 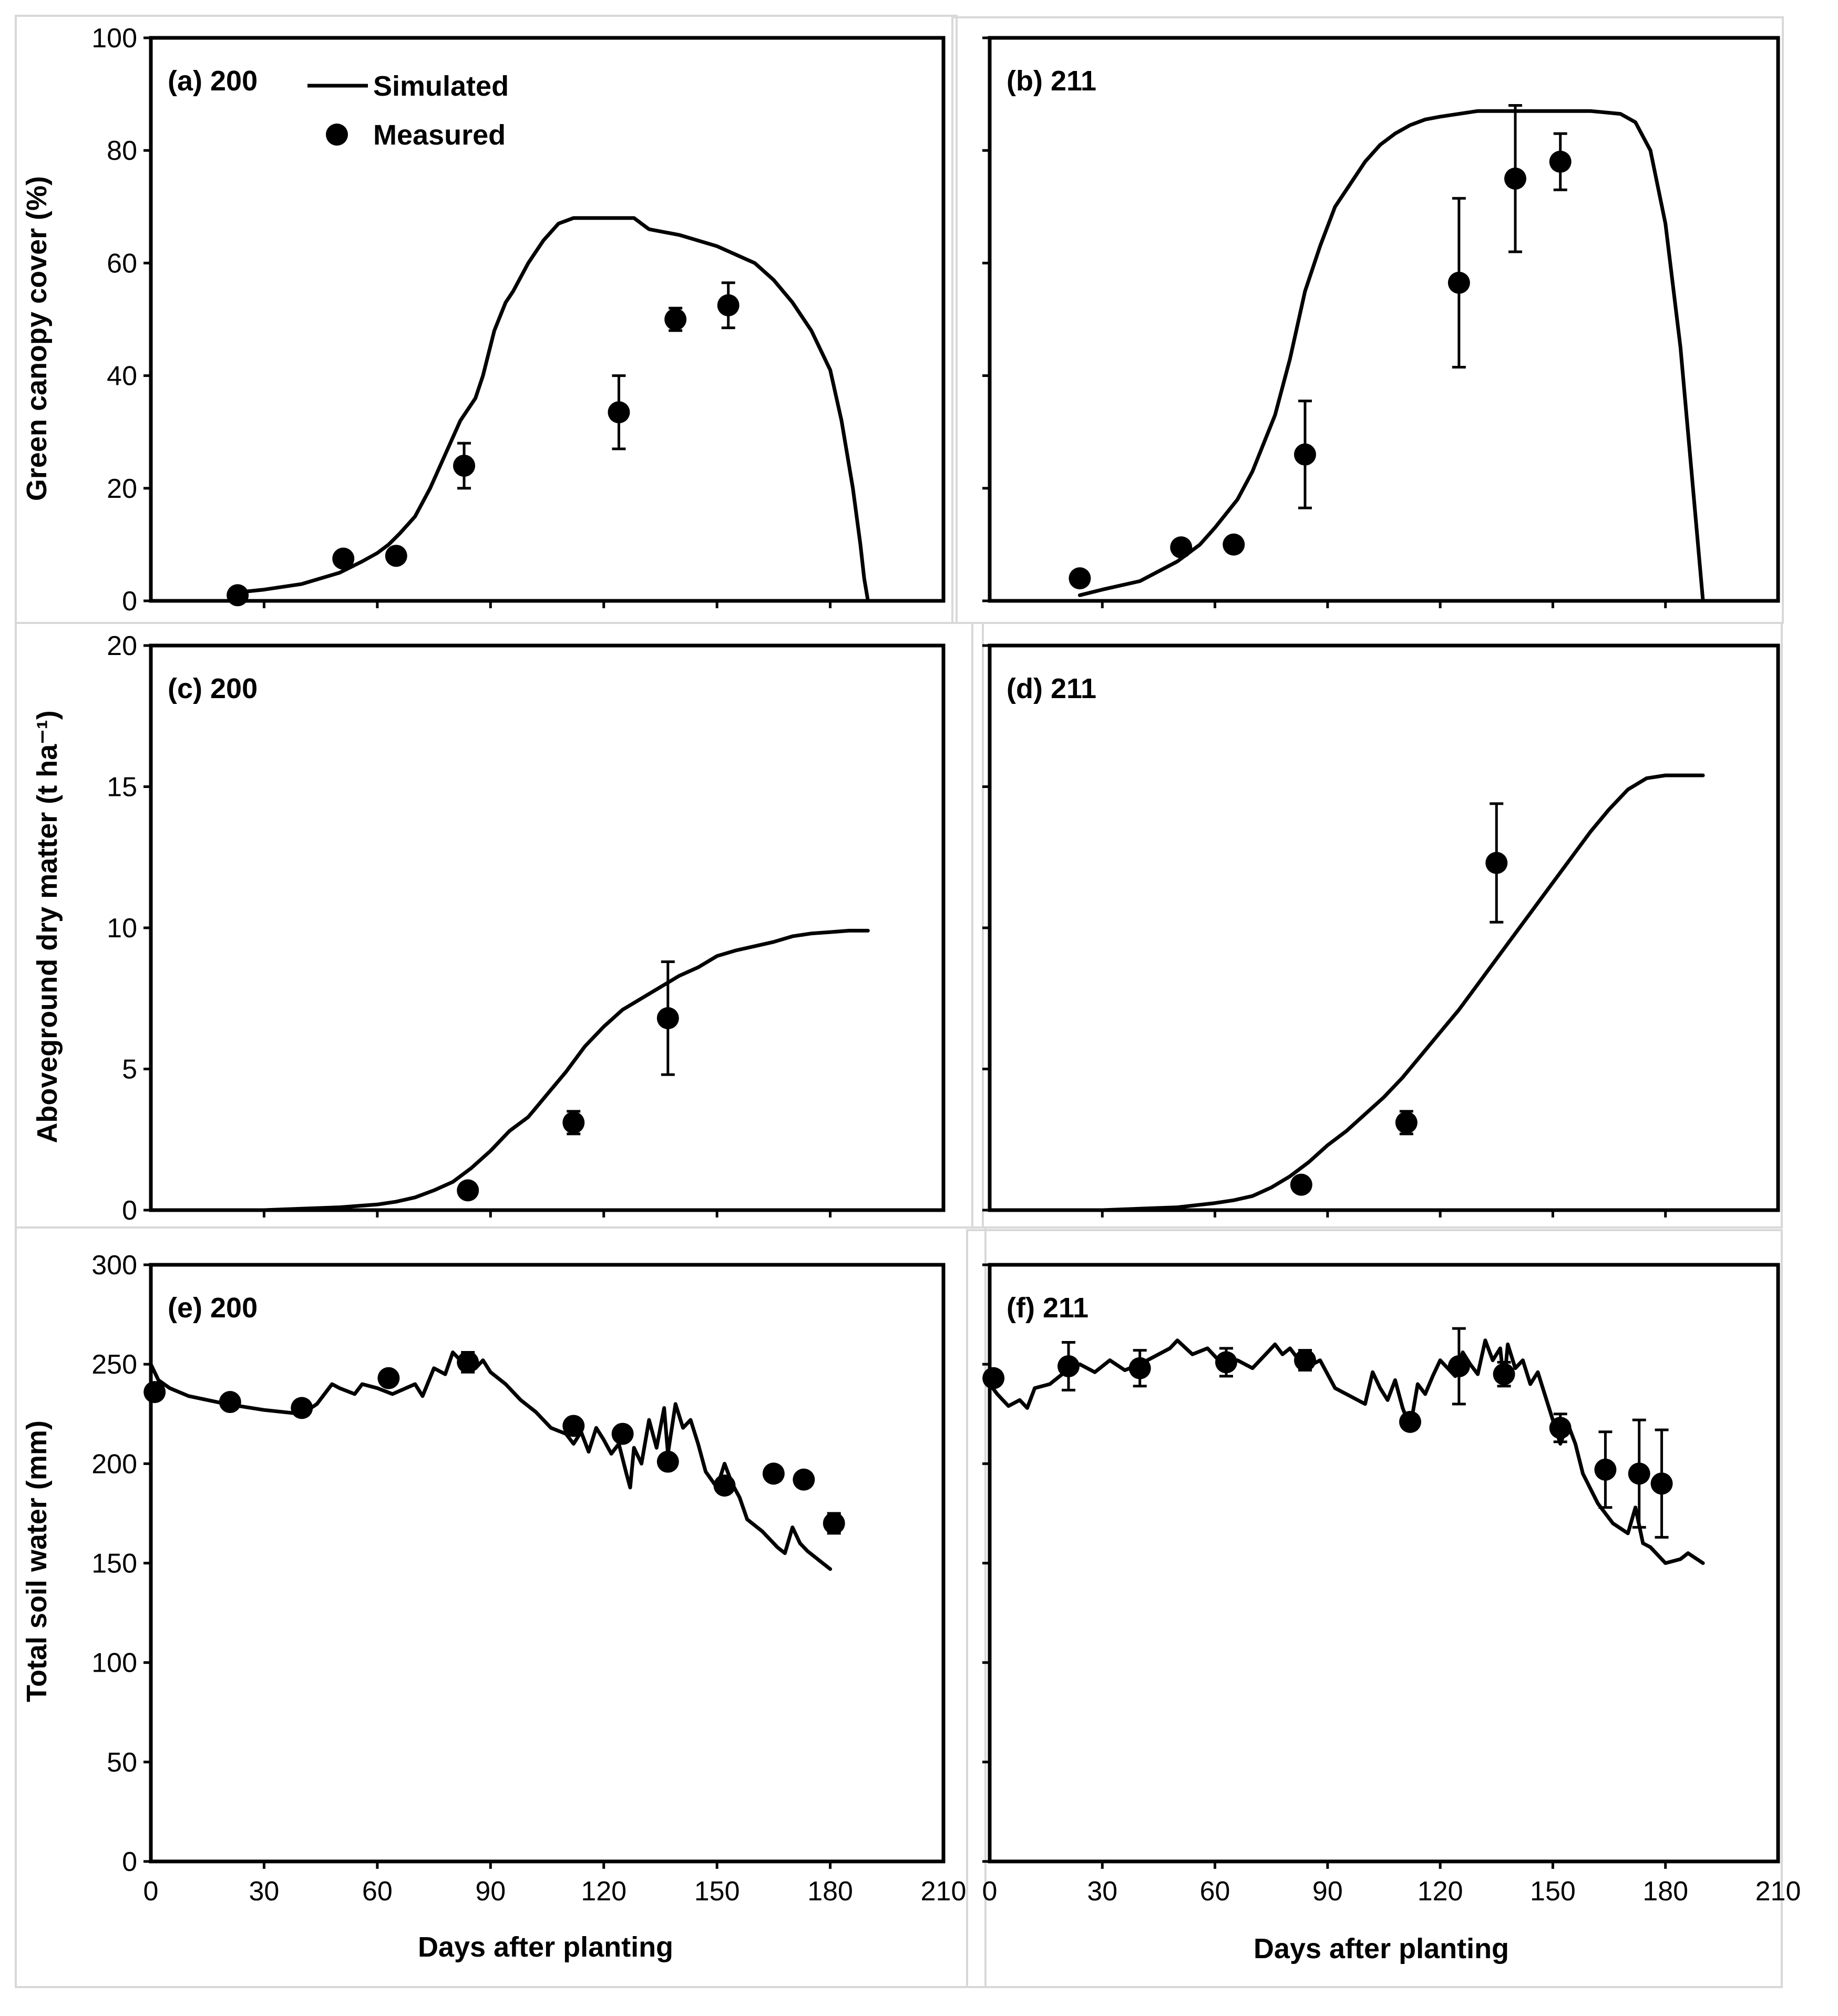 What do you see at coordinates (337, 135) in the screenshot?
I see `legend-measured-marker` at bounding box center [337, 135].